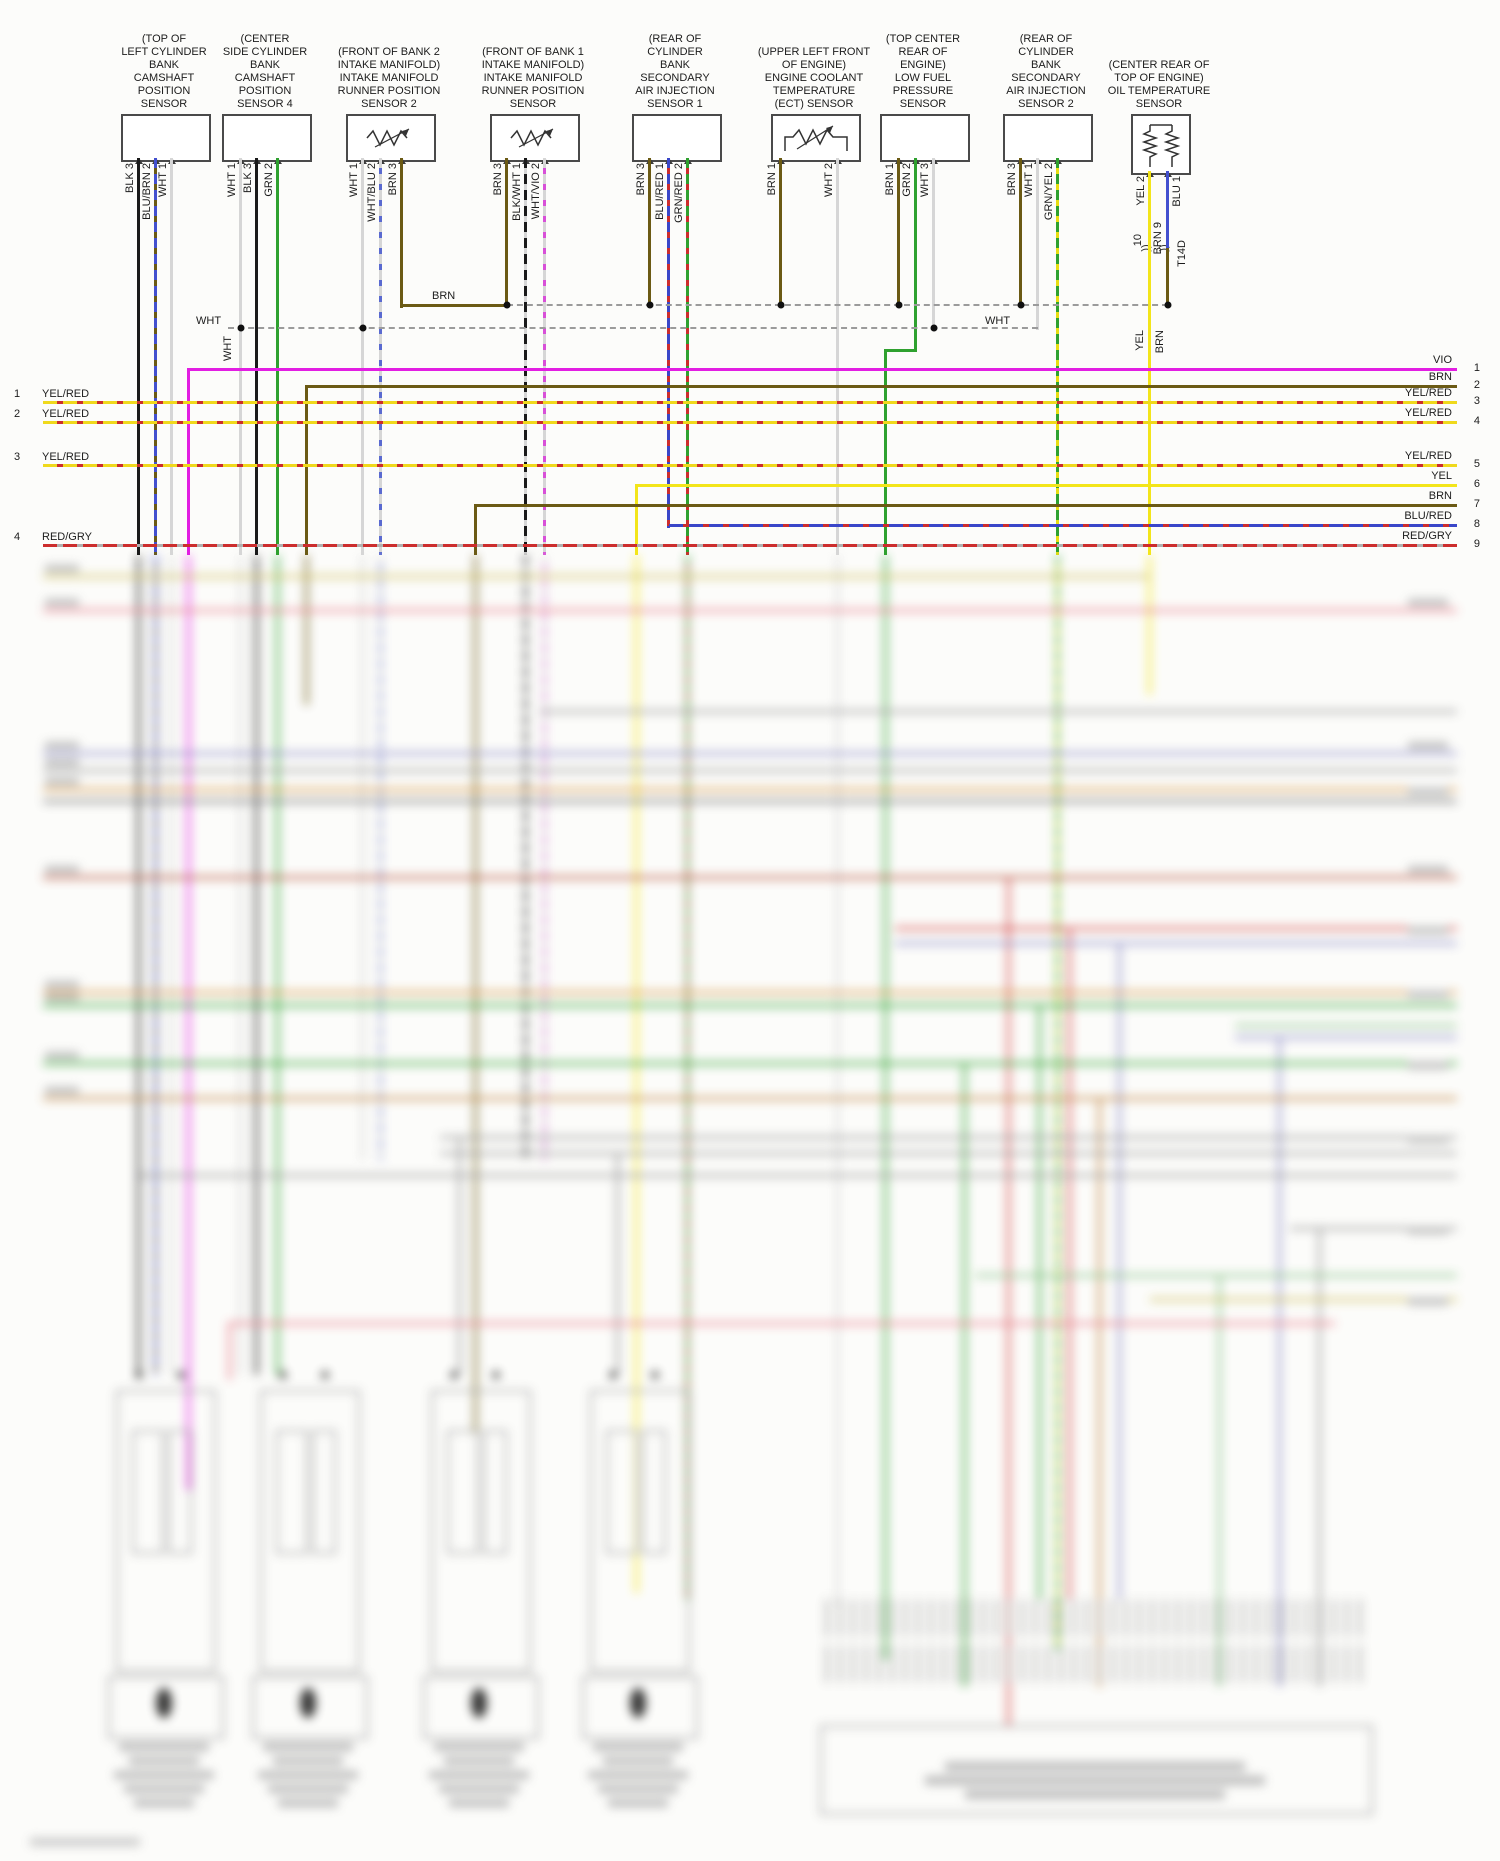 This screenshot has width=1500, height=1861. Describe the element at coordinates (17, 457) in the screenshot. I see `row-number: 3` at that location.